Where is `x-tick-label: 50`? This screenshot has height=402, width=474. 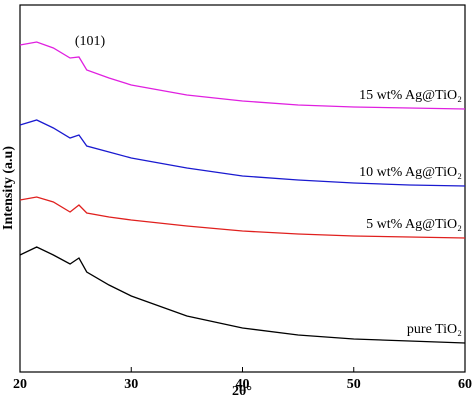 x-tick-label: 50 is located at coordinates (354, 384).